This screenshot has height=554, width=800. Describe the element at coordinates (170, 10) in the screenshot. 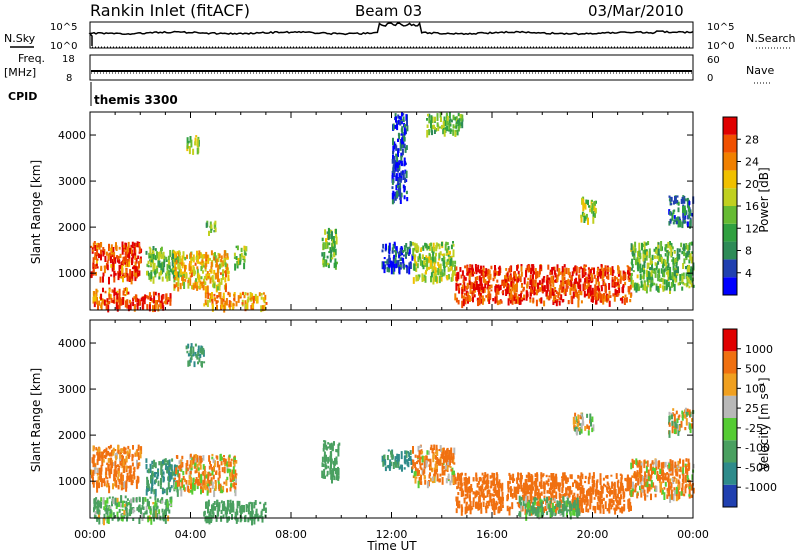

I see `station-title: Rankin Inlet (fitACF)` at that location.